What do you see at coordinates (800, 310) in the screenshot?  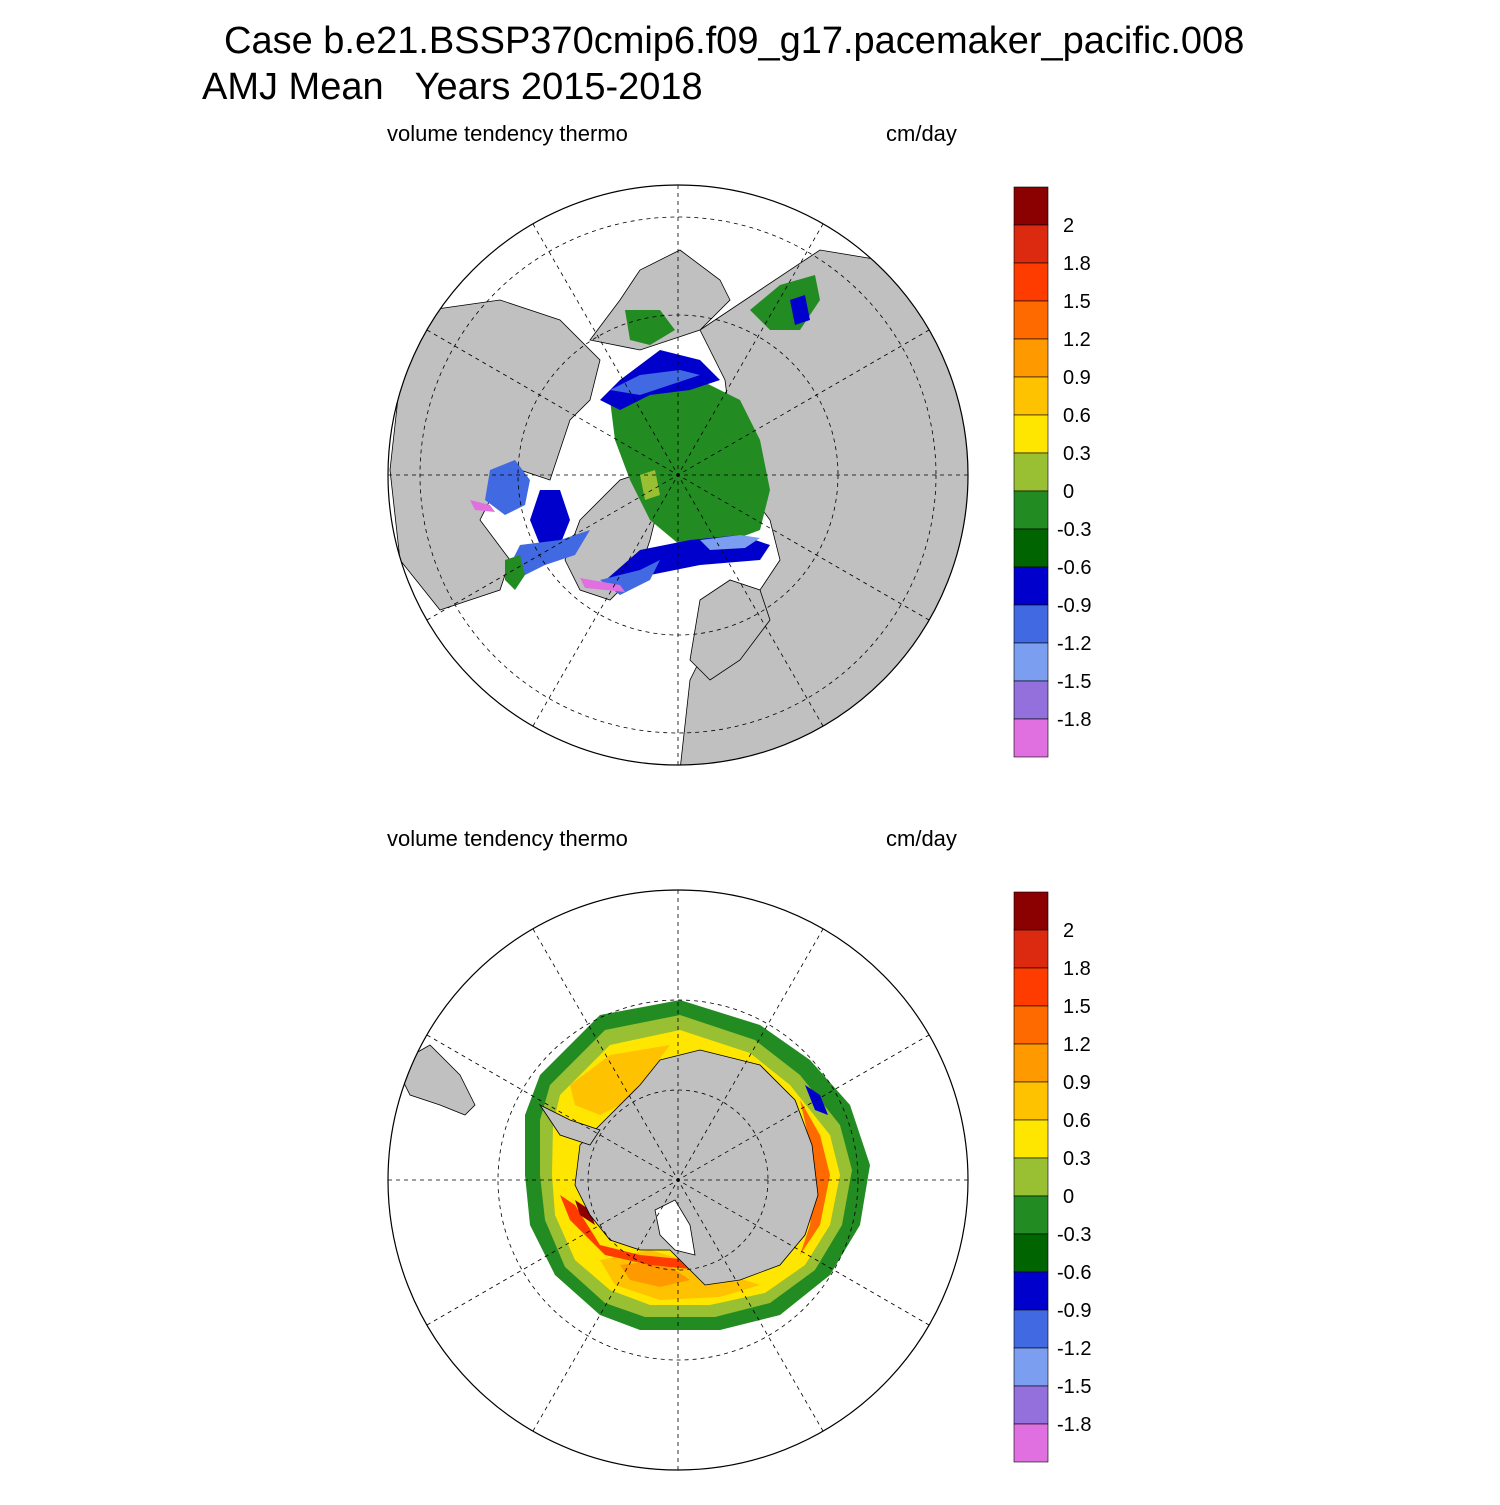 I see `arctic-ice-okhotsk-blue` at bounding box center [800, 310].